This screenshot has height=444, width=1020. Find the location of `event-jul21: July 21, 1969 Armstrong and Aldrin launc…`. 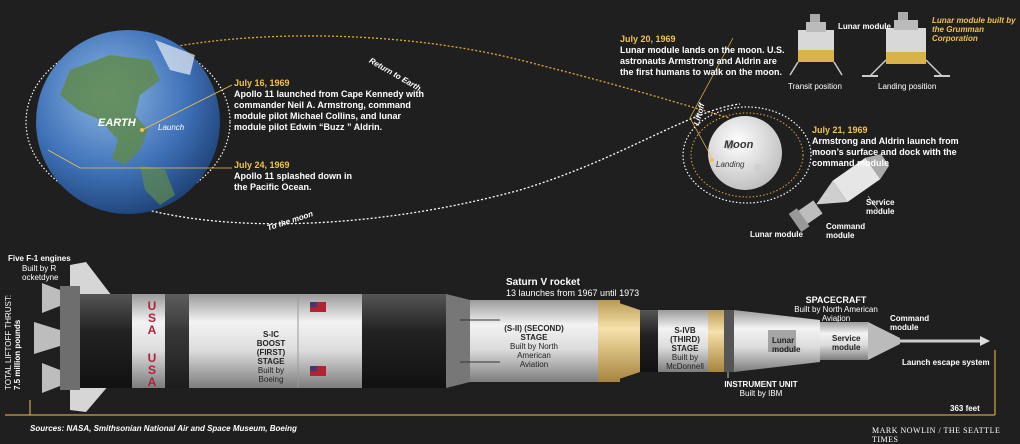

event-jul21: July 21, 1969 Armstrong and Aldrin launc… is located at coordinates (887, 147).